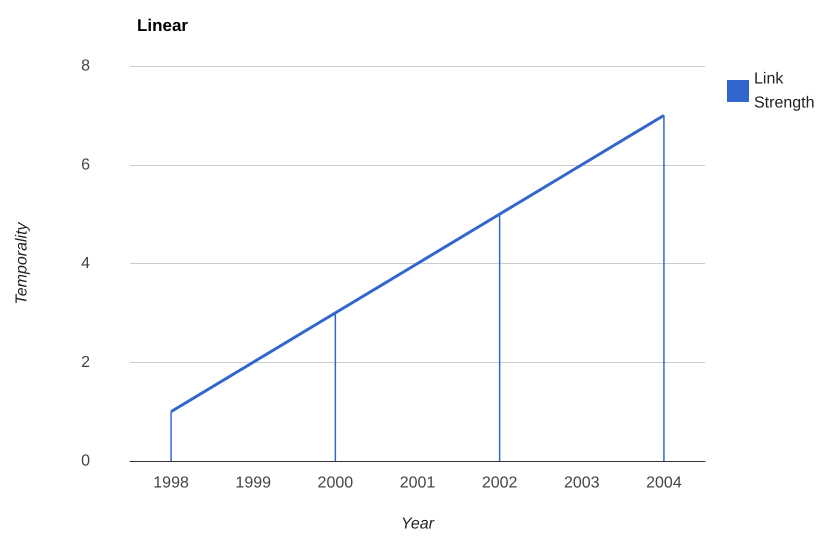 The width and height of the screenshot is (835, 550). I want to click on x-tick-label: 1999, so click(253, 483).